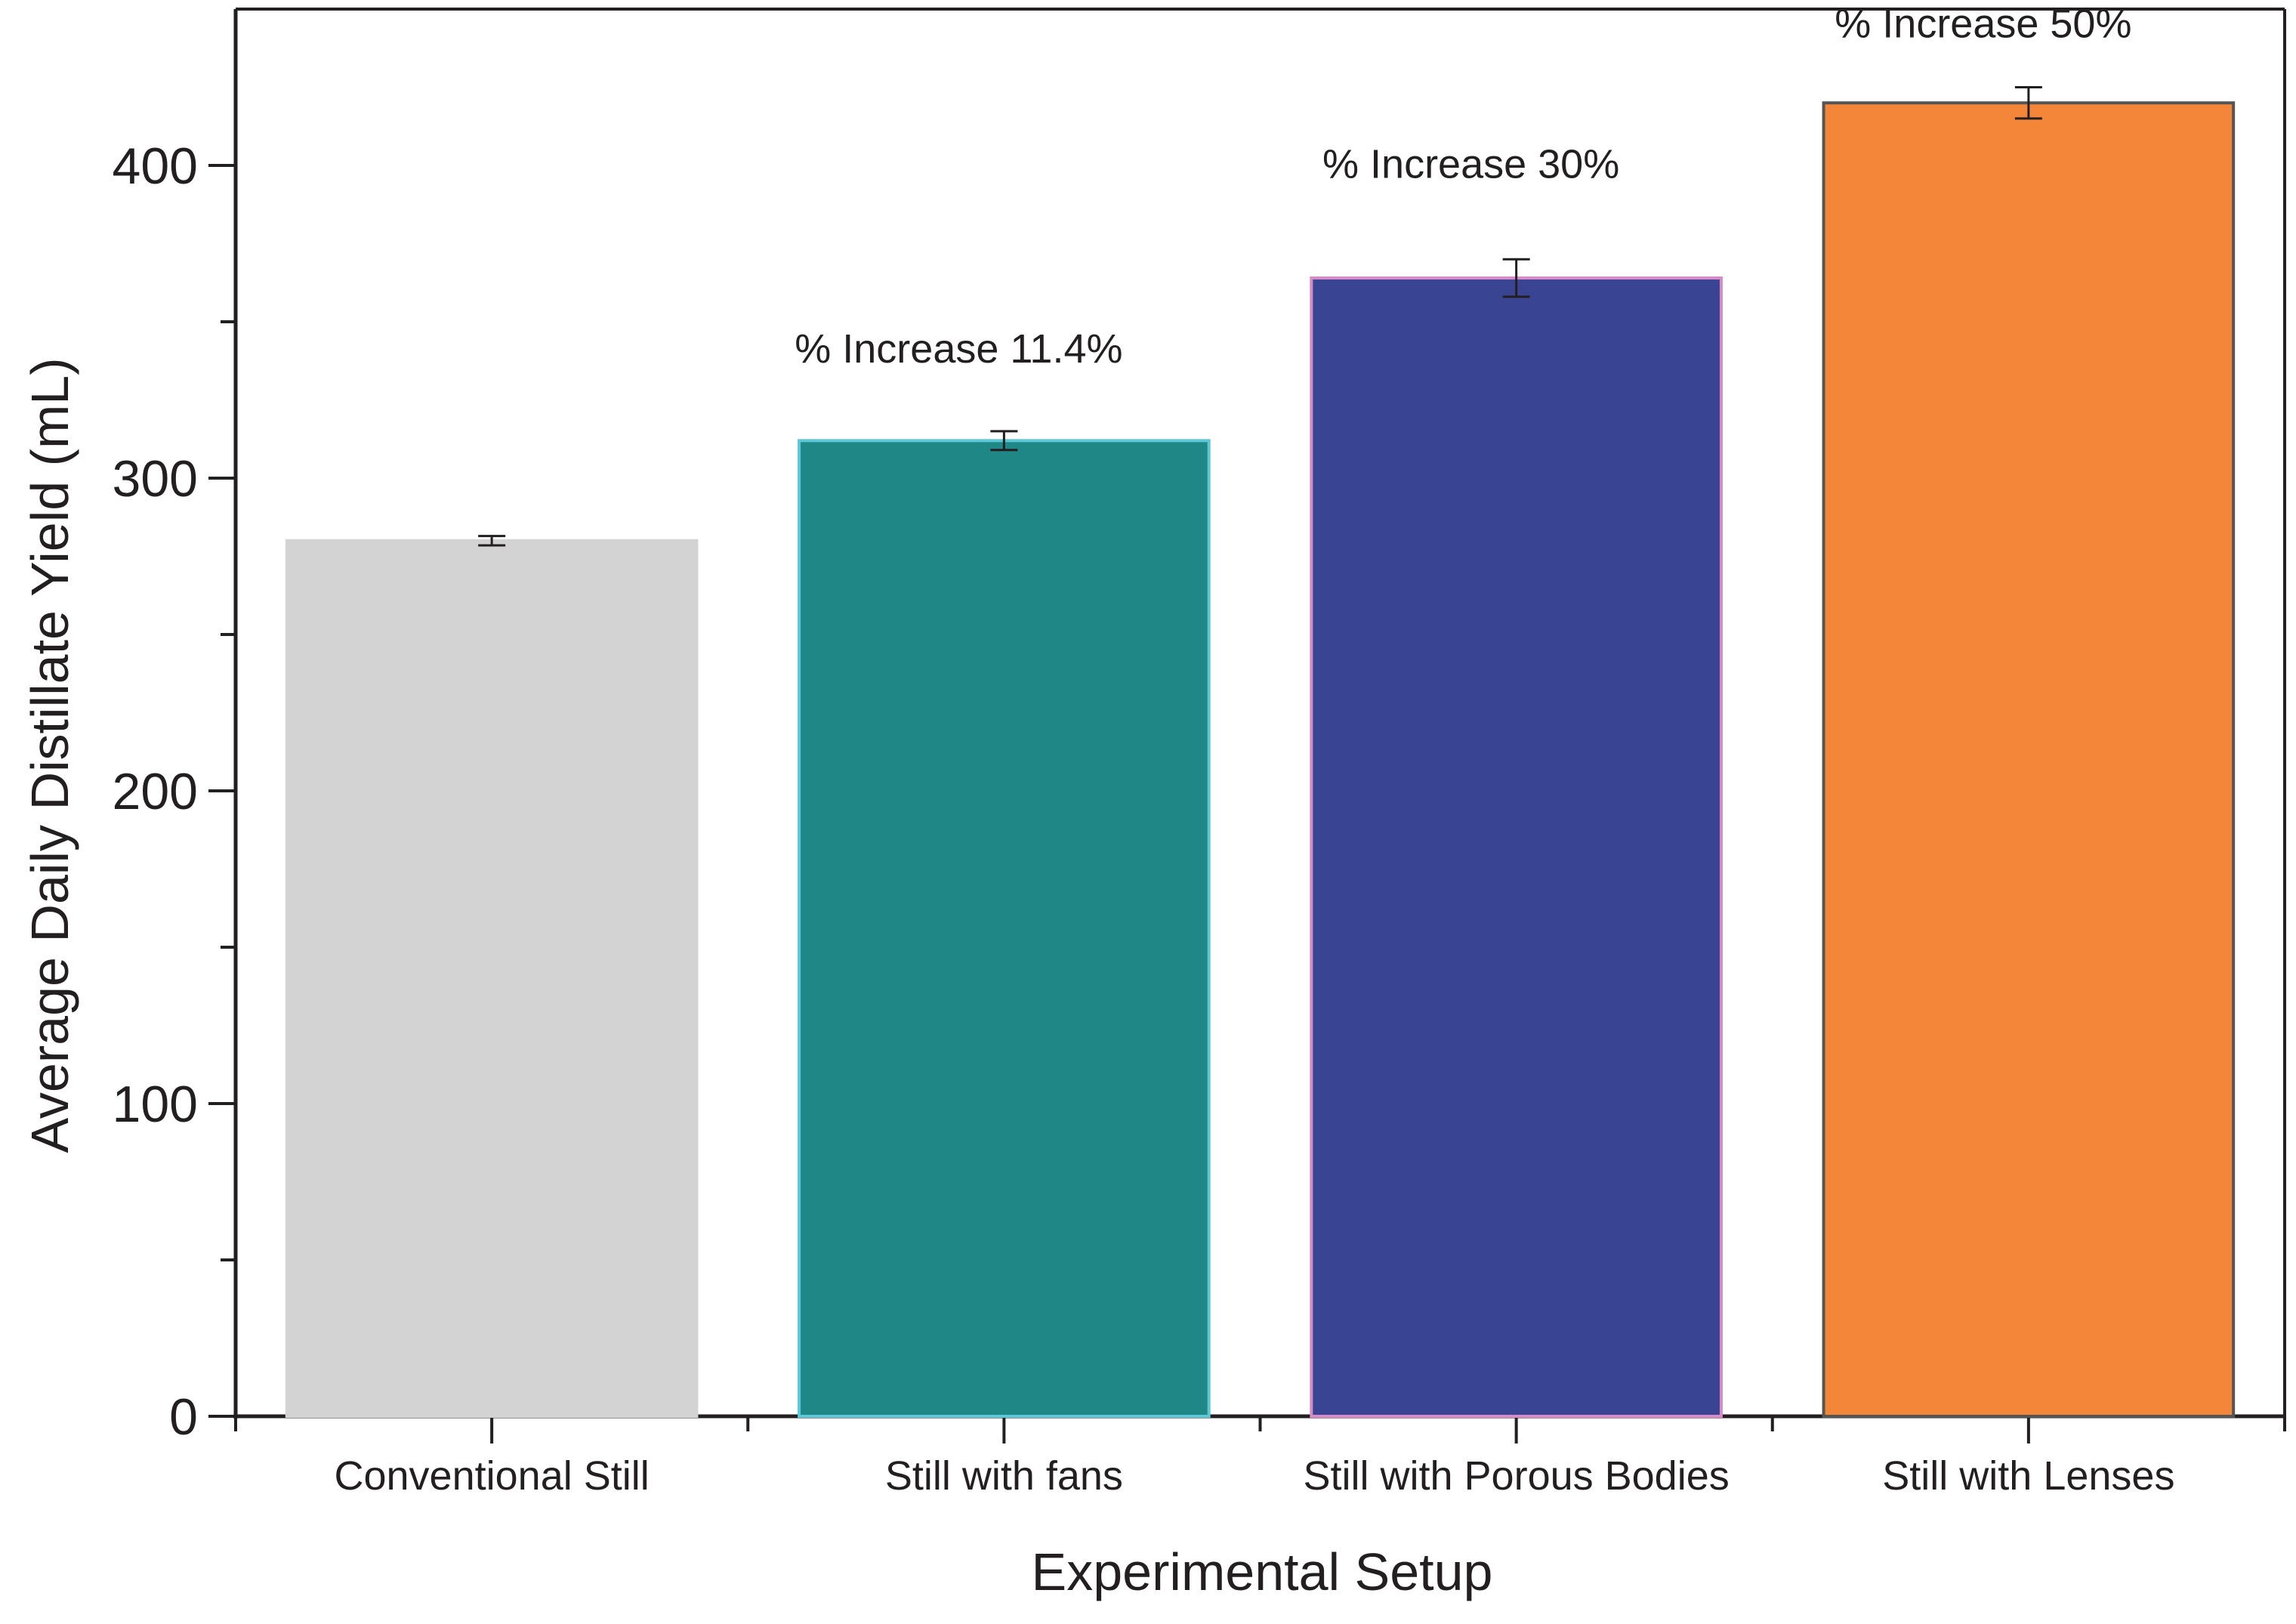 This screenshot has height=1624, width=2296. I want to click on annotation-4: % Increase 50%, so click(1983, 24).